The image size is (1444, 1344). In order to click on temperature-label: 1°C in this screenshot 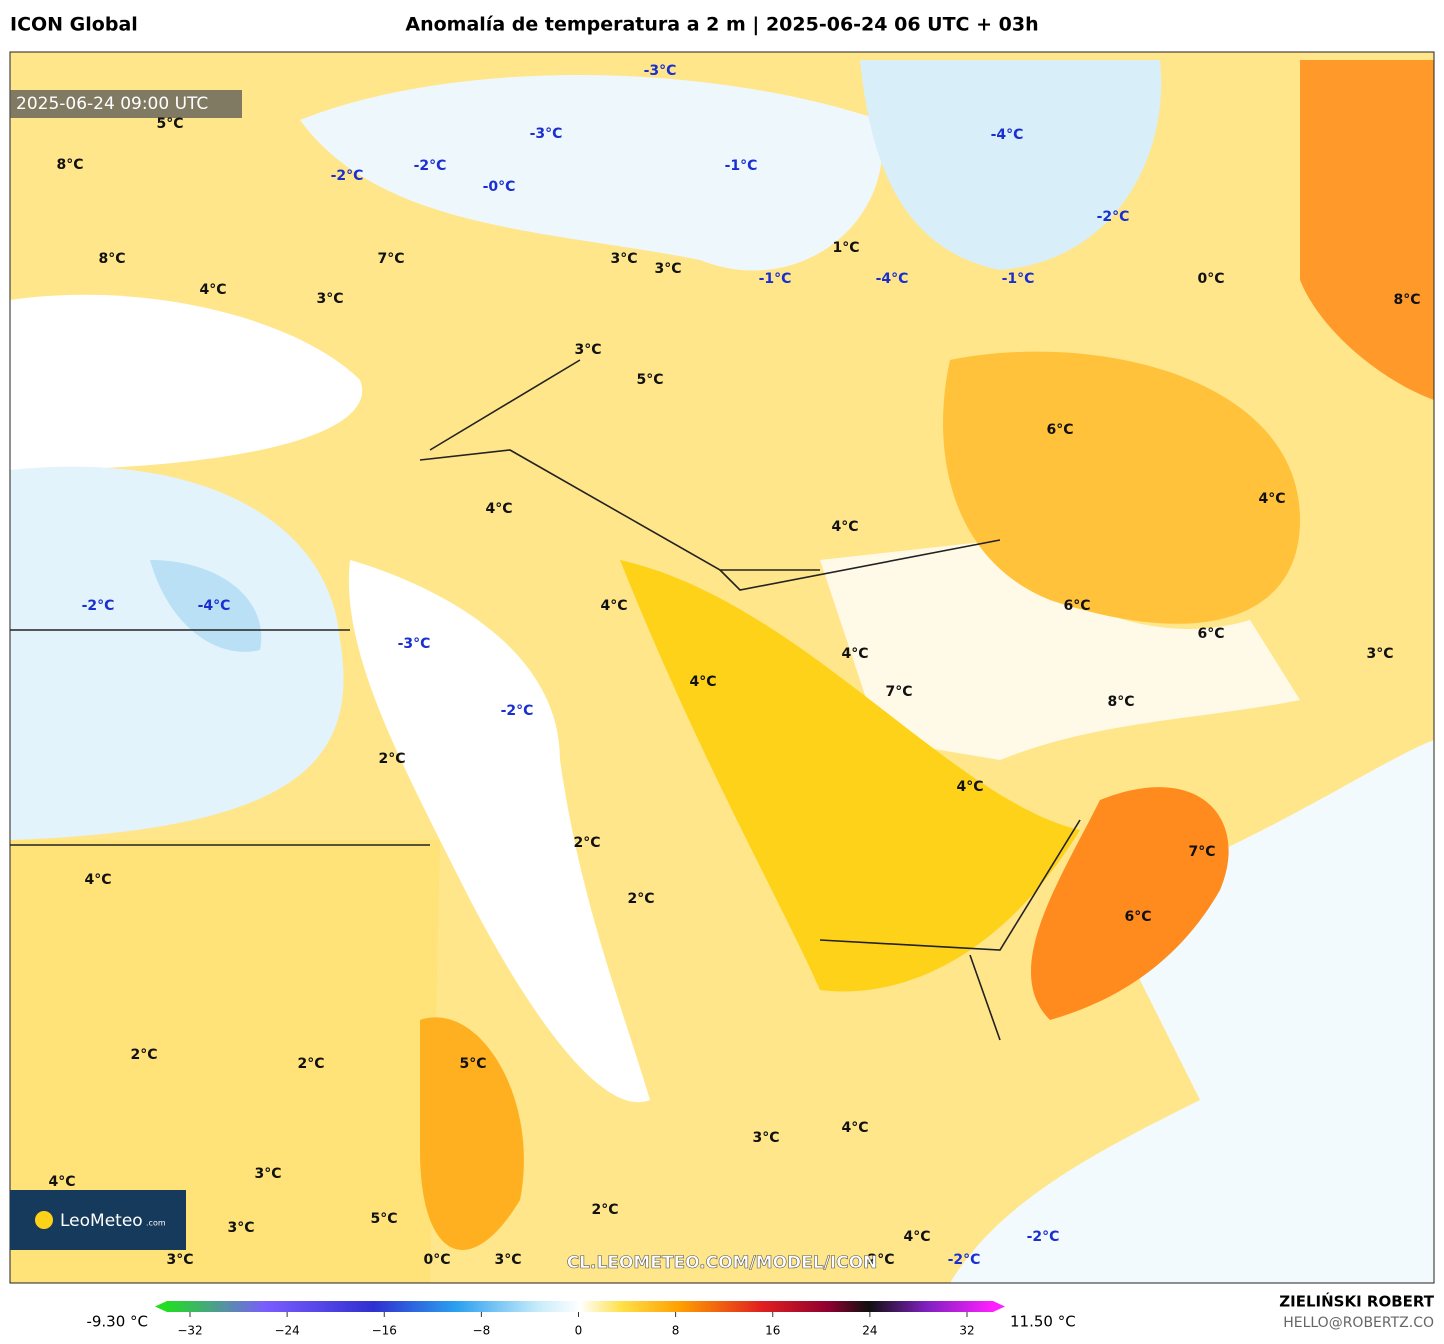, I will do `click(845, 248)`.